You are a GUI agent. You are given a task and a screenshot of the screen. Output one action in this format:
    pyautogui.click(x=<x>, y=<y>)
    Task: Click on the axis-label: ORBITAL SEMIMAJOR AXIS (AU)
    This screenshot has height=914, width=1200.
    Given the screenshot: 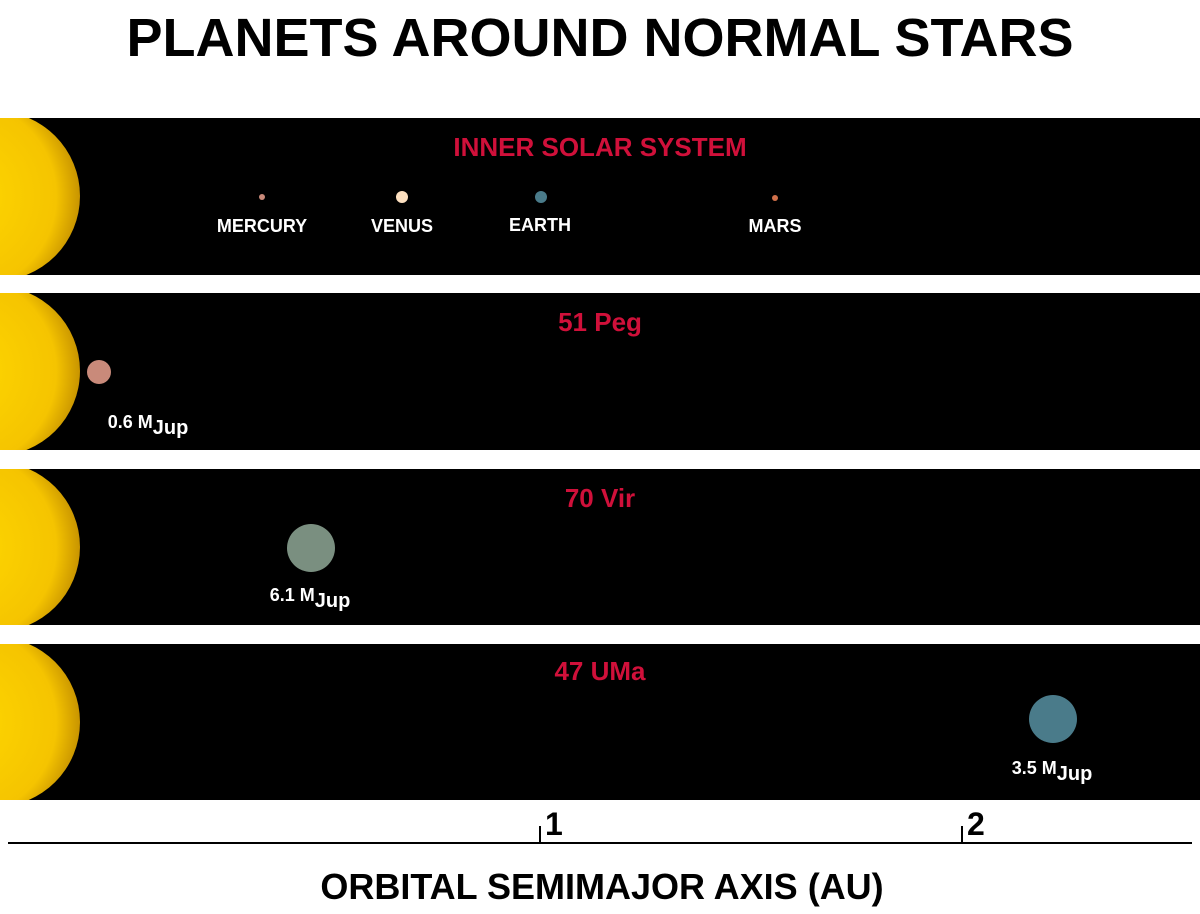 What is the action you would take?
    pyautogui.click(x=601, y=886)
    